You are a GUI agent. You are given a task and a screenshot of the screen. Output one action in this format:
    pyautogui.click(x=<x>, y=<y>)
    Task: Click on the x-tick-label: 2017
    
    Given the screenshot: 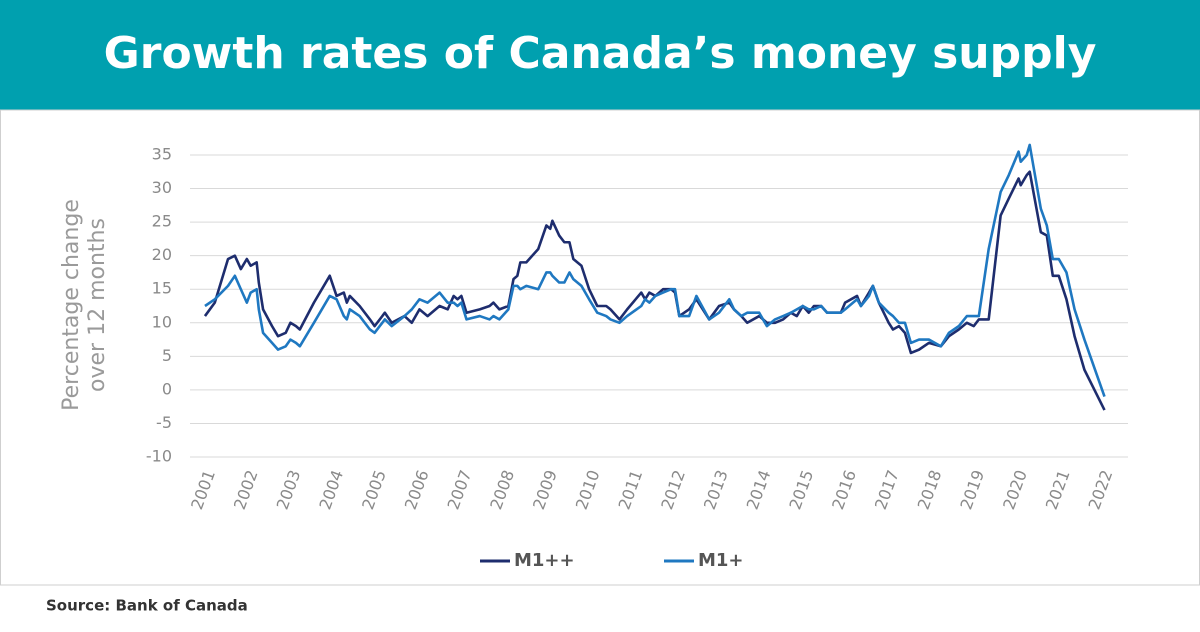 What is the action you would take?
    pyautogui.click(x=887, y=489)
    